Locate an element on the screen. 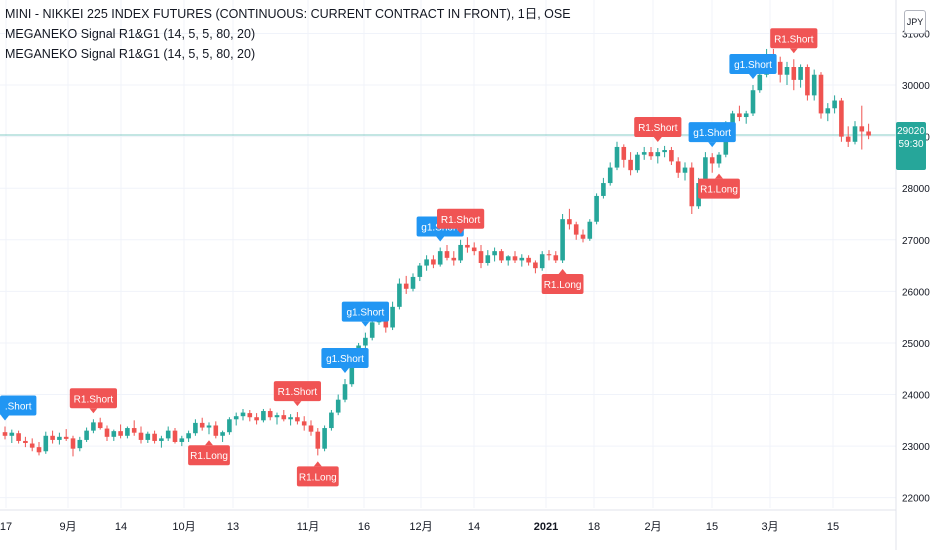  indicator-label-2: MEGANEKO Signal R1&G1 (14, 5, 5, 80, 20) is located at coordinates (130, 54).